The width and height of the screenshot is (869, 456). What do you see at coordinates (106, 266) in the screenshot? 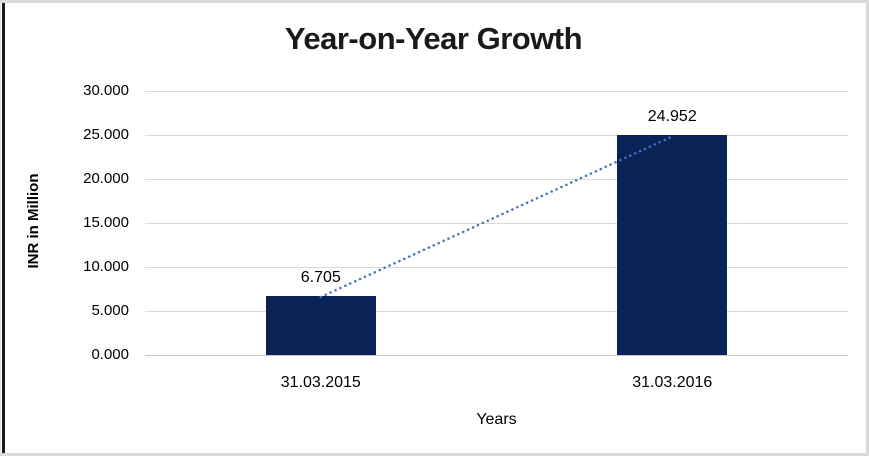
I see `y-tick-label: 10.000` at bounding box center [106, 266].